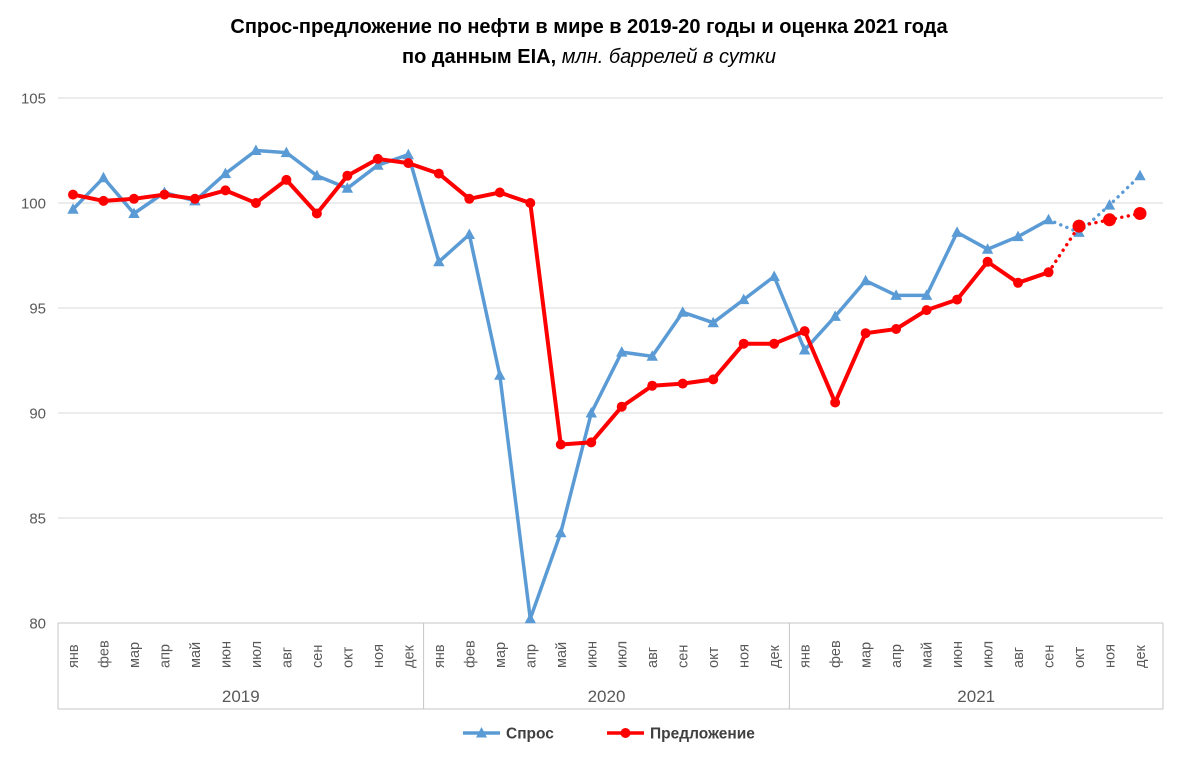 The height and width of the screenshot is (762, 1178). Describe the element at coordinates (530, 734) in the screenshot. I see `legend-demand-label: Спрос` at that location.